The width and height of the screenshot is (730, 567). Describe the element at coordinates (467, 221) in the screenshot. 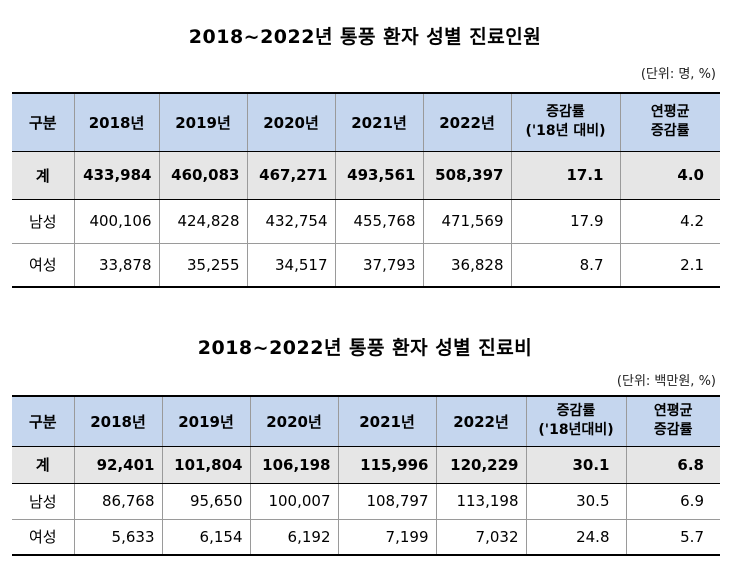

I see `cell-2022: 471,569` at that location.